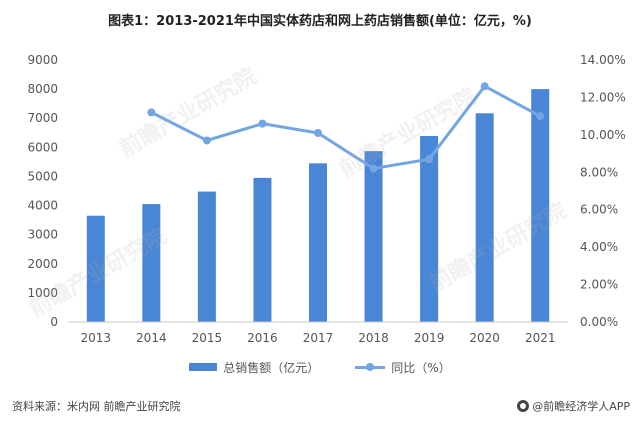 The image size is (640, 421). Describe the element at coordinates (540, 338) in the screenshot. I see `x-tick-label: 2021` at that location.